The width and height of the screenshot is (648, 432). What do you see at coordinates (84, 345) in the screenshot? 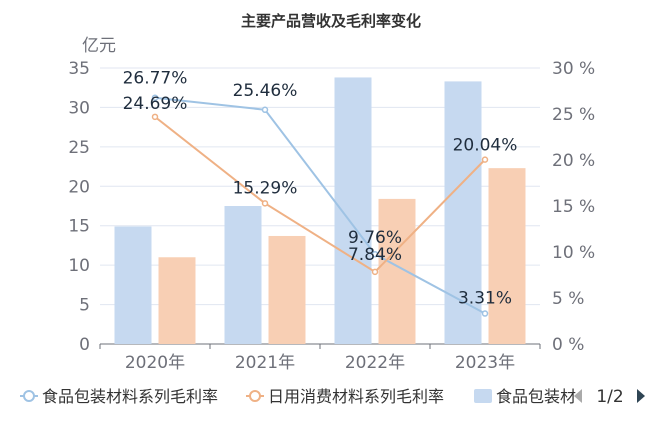
I see `left-tick-label: 0` at bounding box center [84, 345].